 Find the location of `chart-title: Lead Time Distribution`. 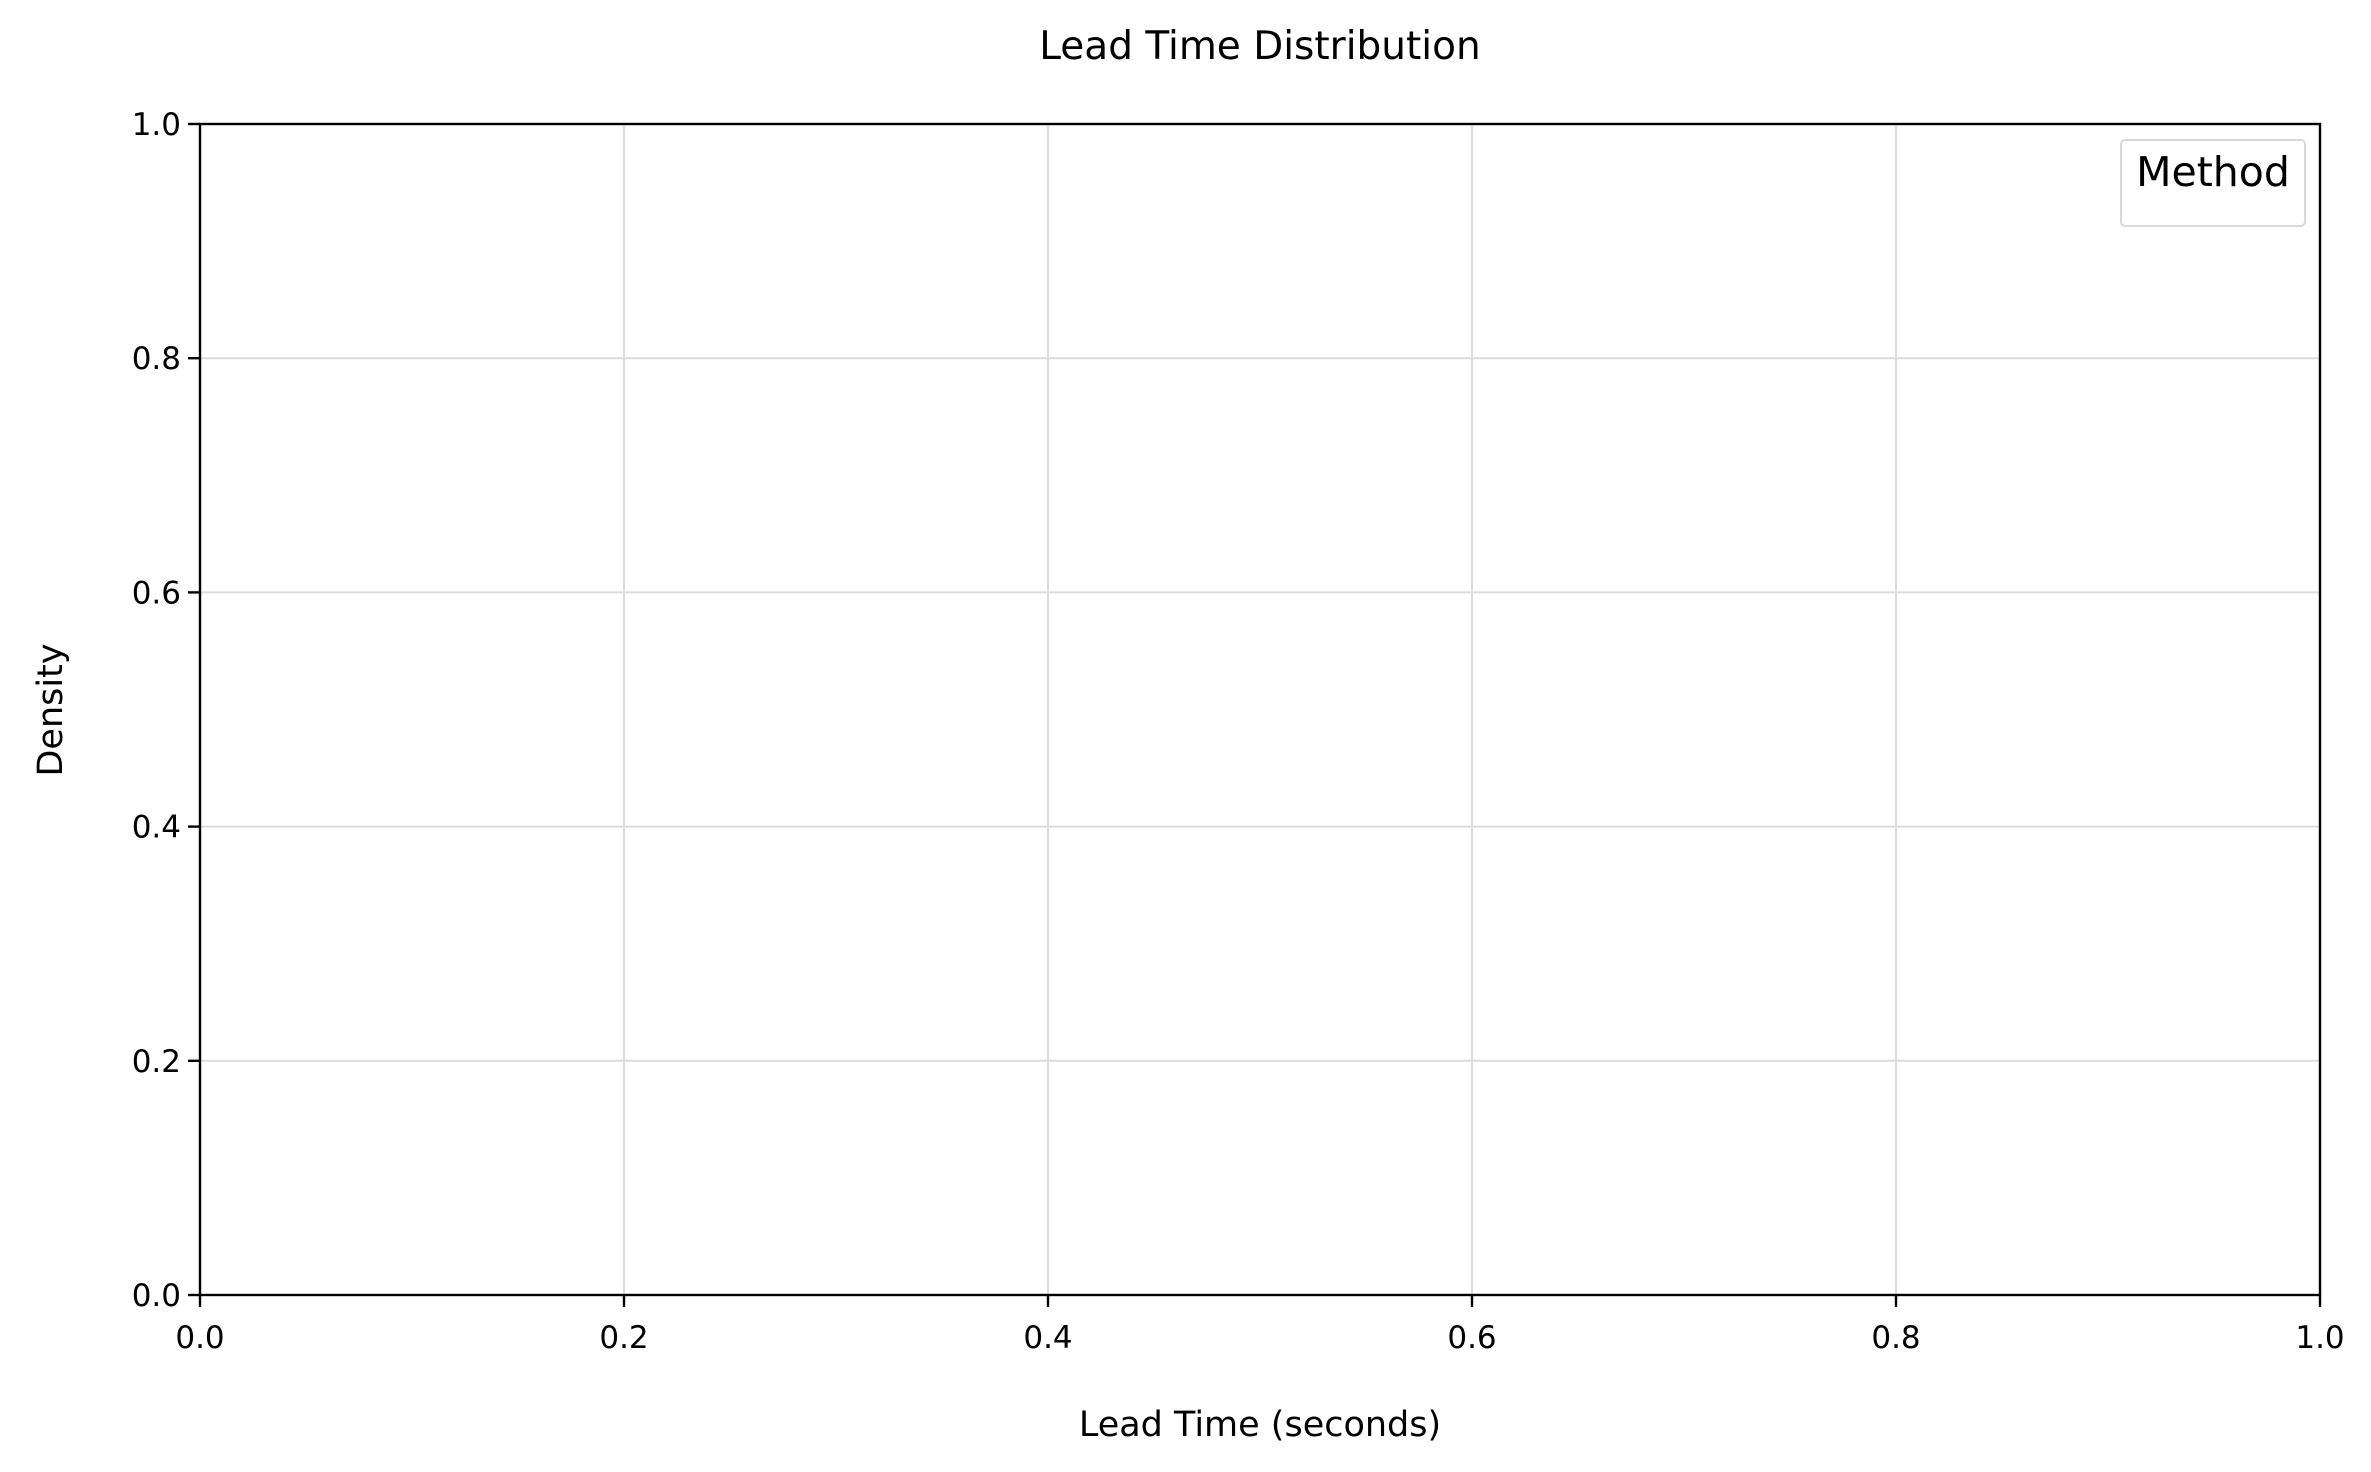

chart-title: Lead Time Distribution is located at coordinates (1259, 46).